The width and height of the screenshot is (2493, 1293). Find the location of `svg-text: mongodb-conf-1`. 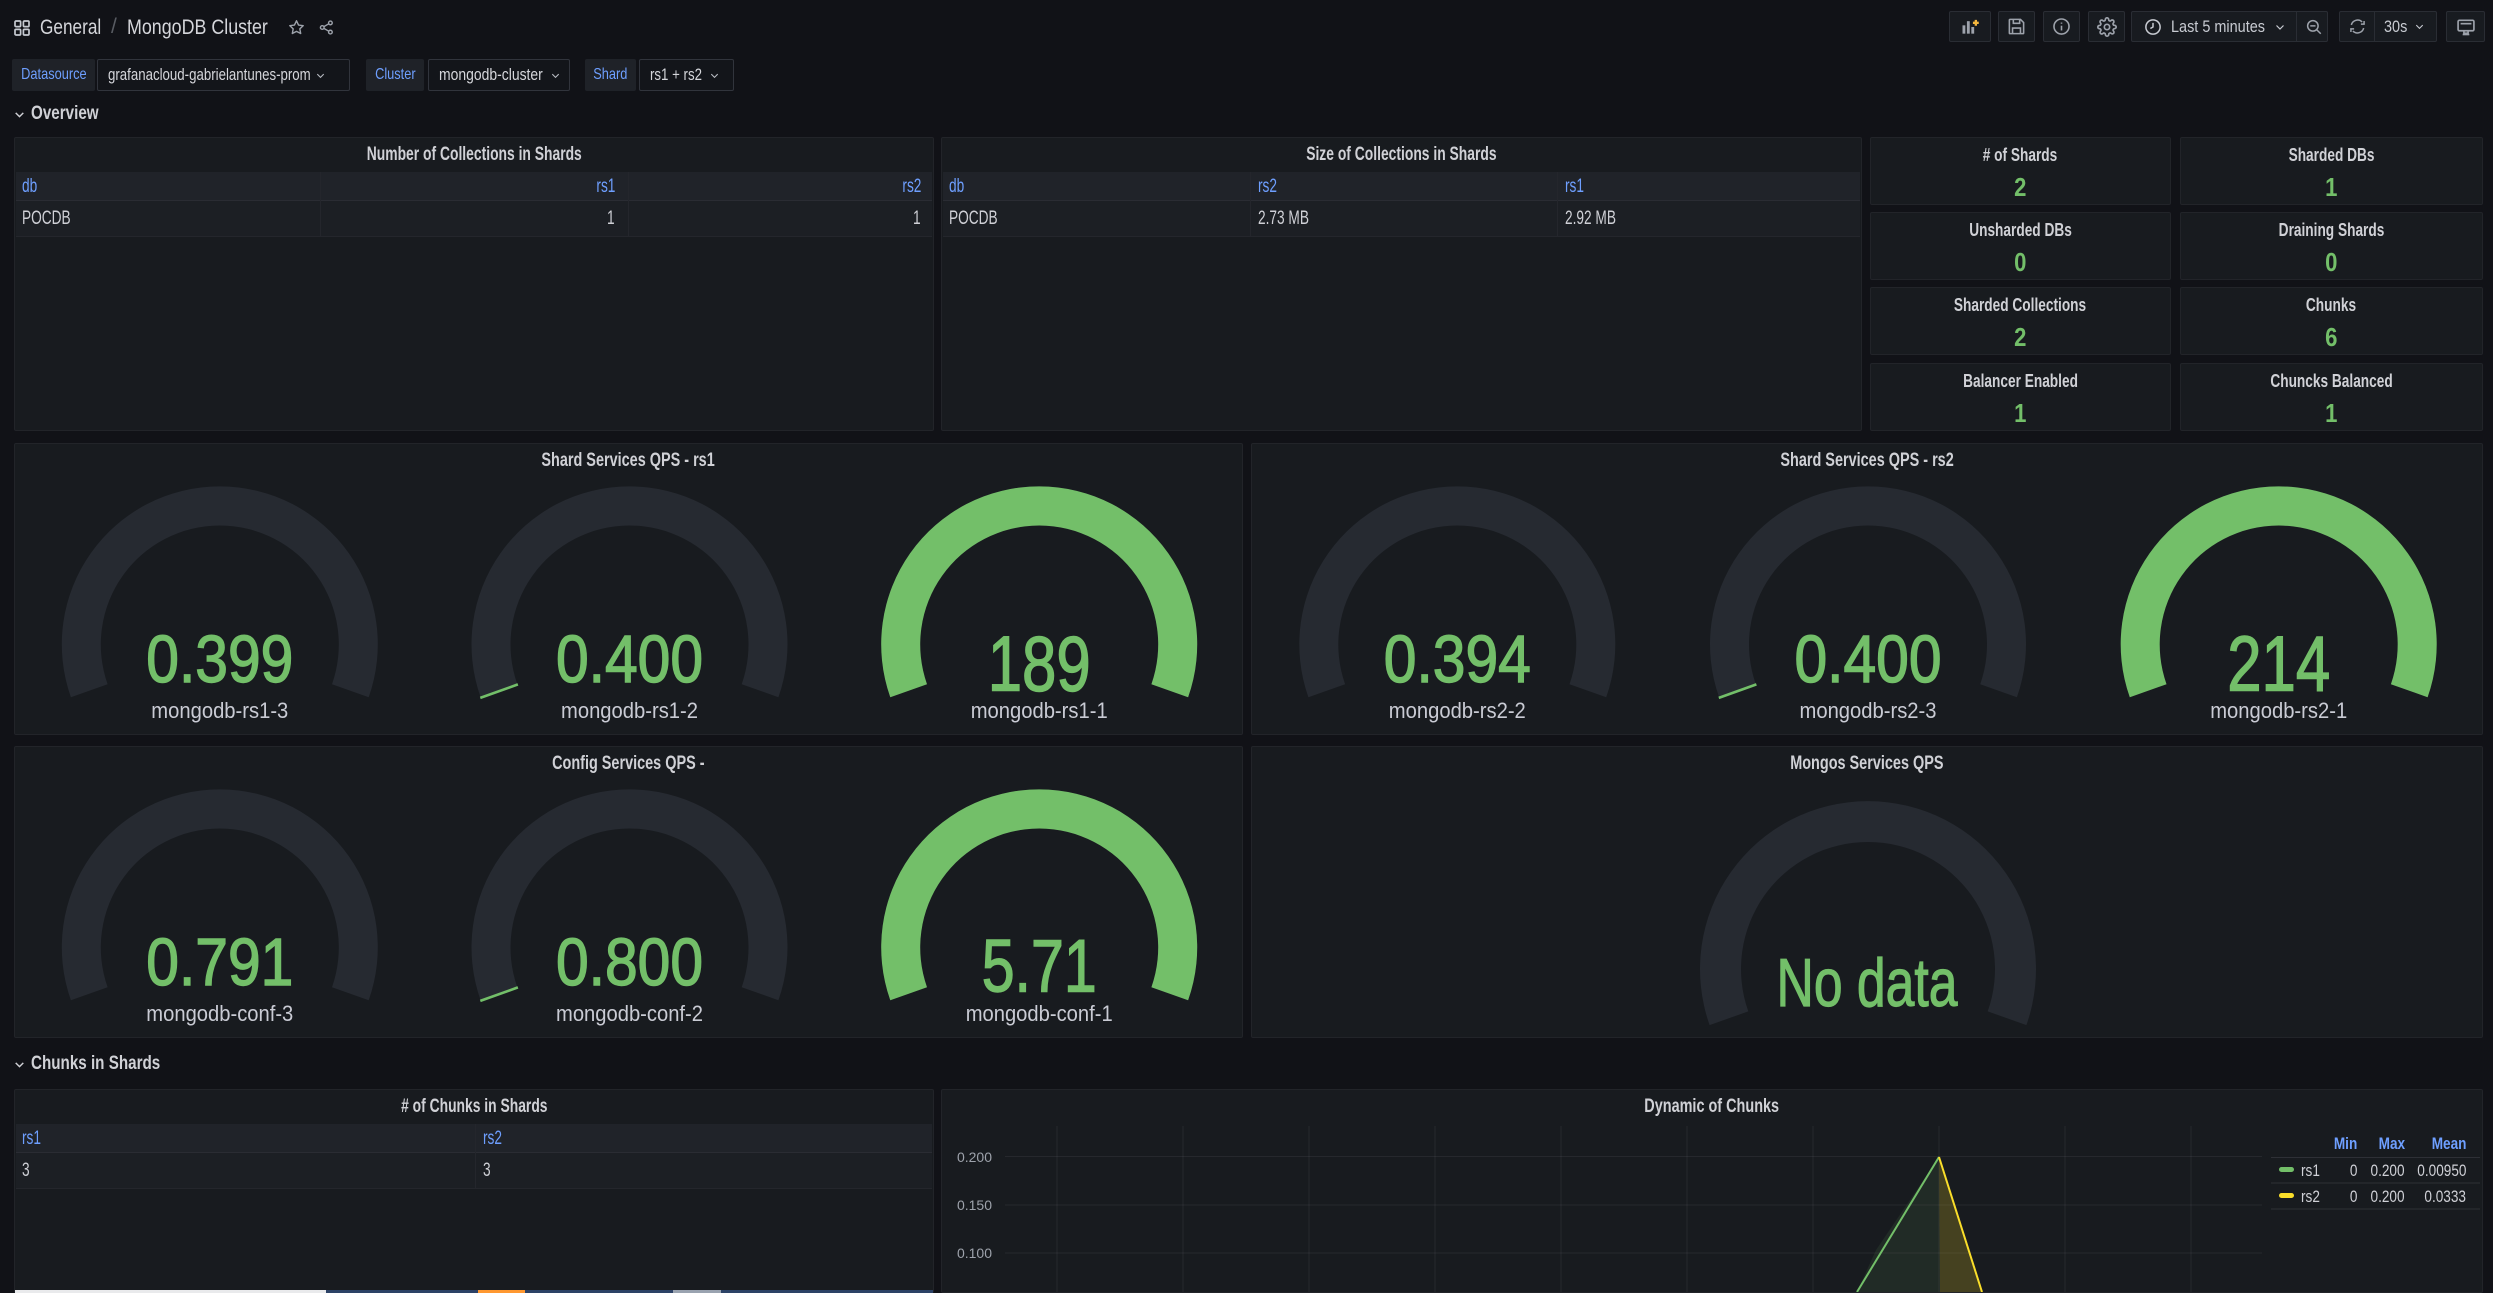

svg-text: mongodb-conf-1 is located at coordinates (1039, 1013).